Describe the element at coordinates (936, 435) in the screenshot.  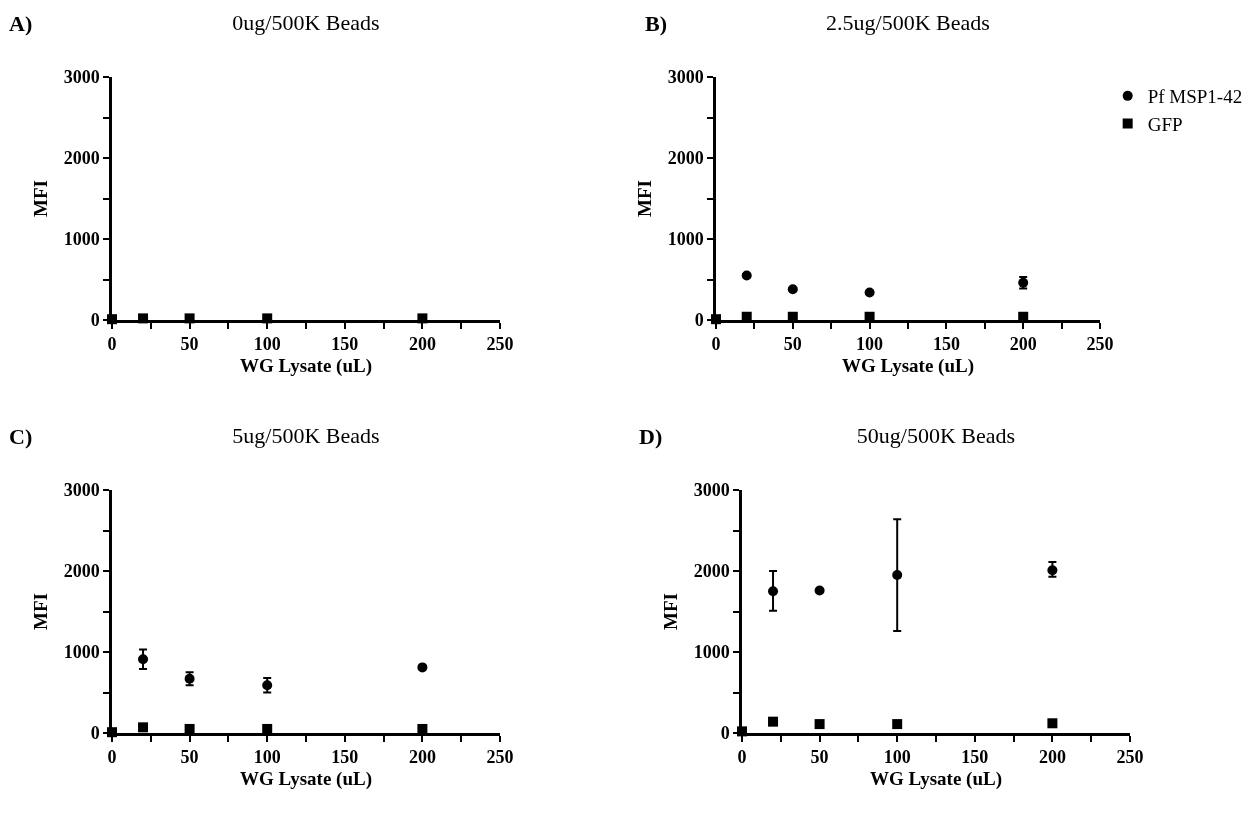
I see `chart-title: 50ug/500K Beads` at that location.